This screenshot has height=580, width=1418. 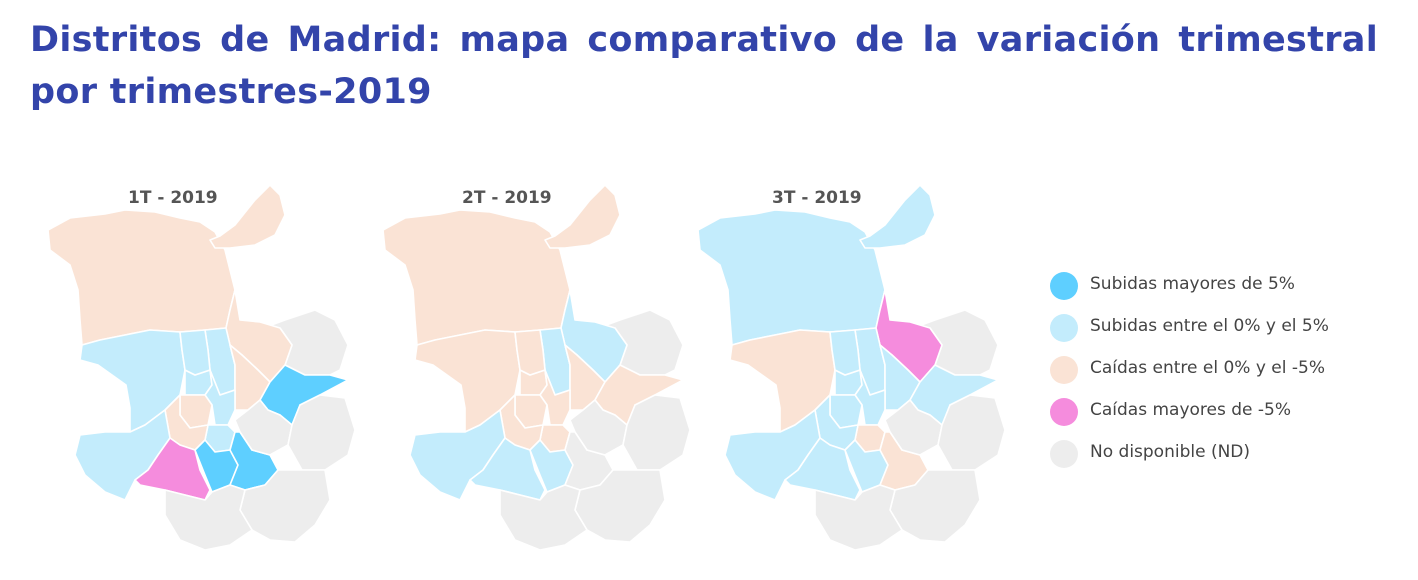 I want to click on legend-label: No disponible (ND), so click(x=1170, y=452).